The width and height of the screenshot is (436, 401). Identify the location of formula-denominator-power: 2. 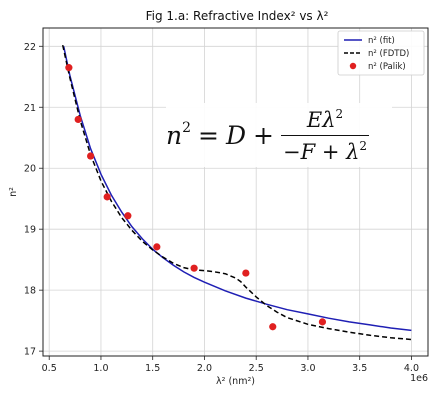
(363, 145).